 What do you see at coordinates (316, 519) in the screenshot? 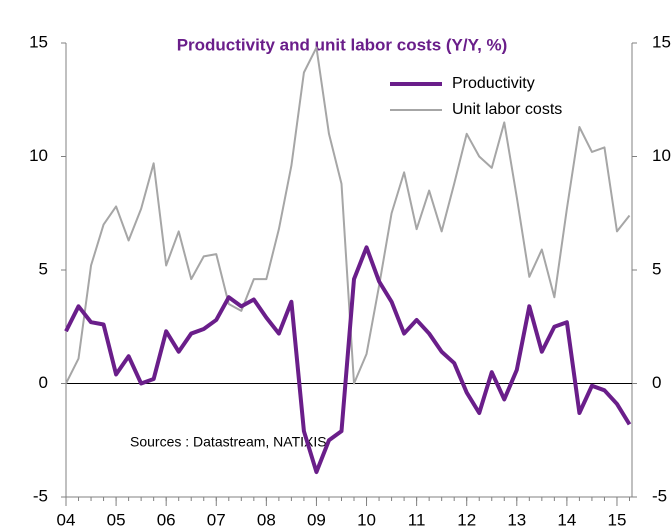
I see `x-tick-label: 09` at bounding box center [316, 519].